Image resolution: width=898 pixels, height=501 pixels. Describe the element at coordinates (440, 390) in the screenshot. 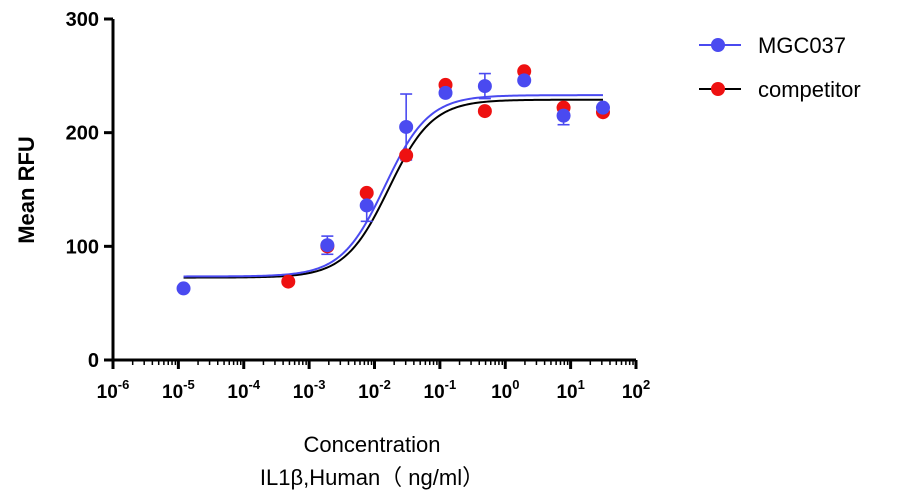

I see `x-tick-label: 10⁻¹` at that location.